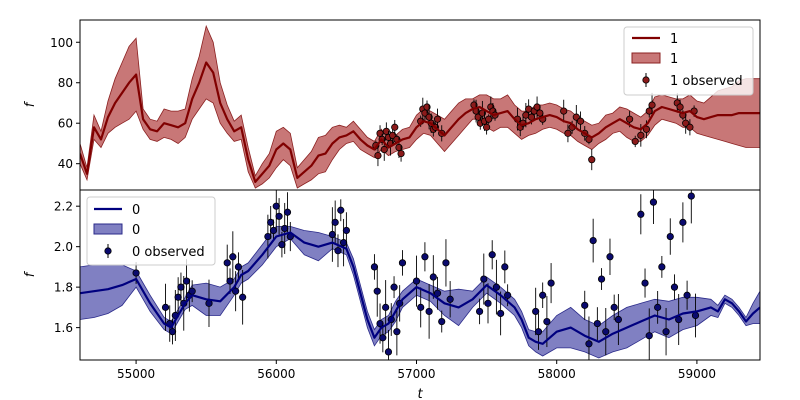  Describe the element at coordinates (63, 288) in the screenshot. I see `bottom-y-tick-label: 1.8` at that location.